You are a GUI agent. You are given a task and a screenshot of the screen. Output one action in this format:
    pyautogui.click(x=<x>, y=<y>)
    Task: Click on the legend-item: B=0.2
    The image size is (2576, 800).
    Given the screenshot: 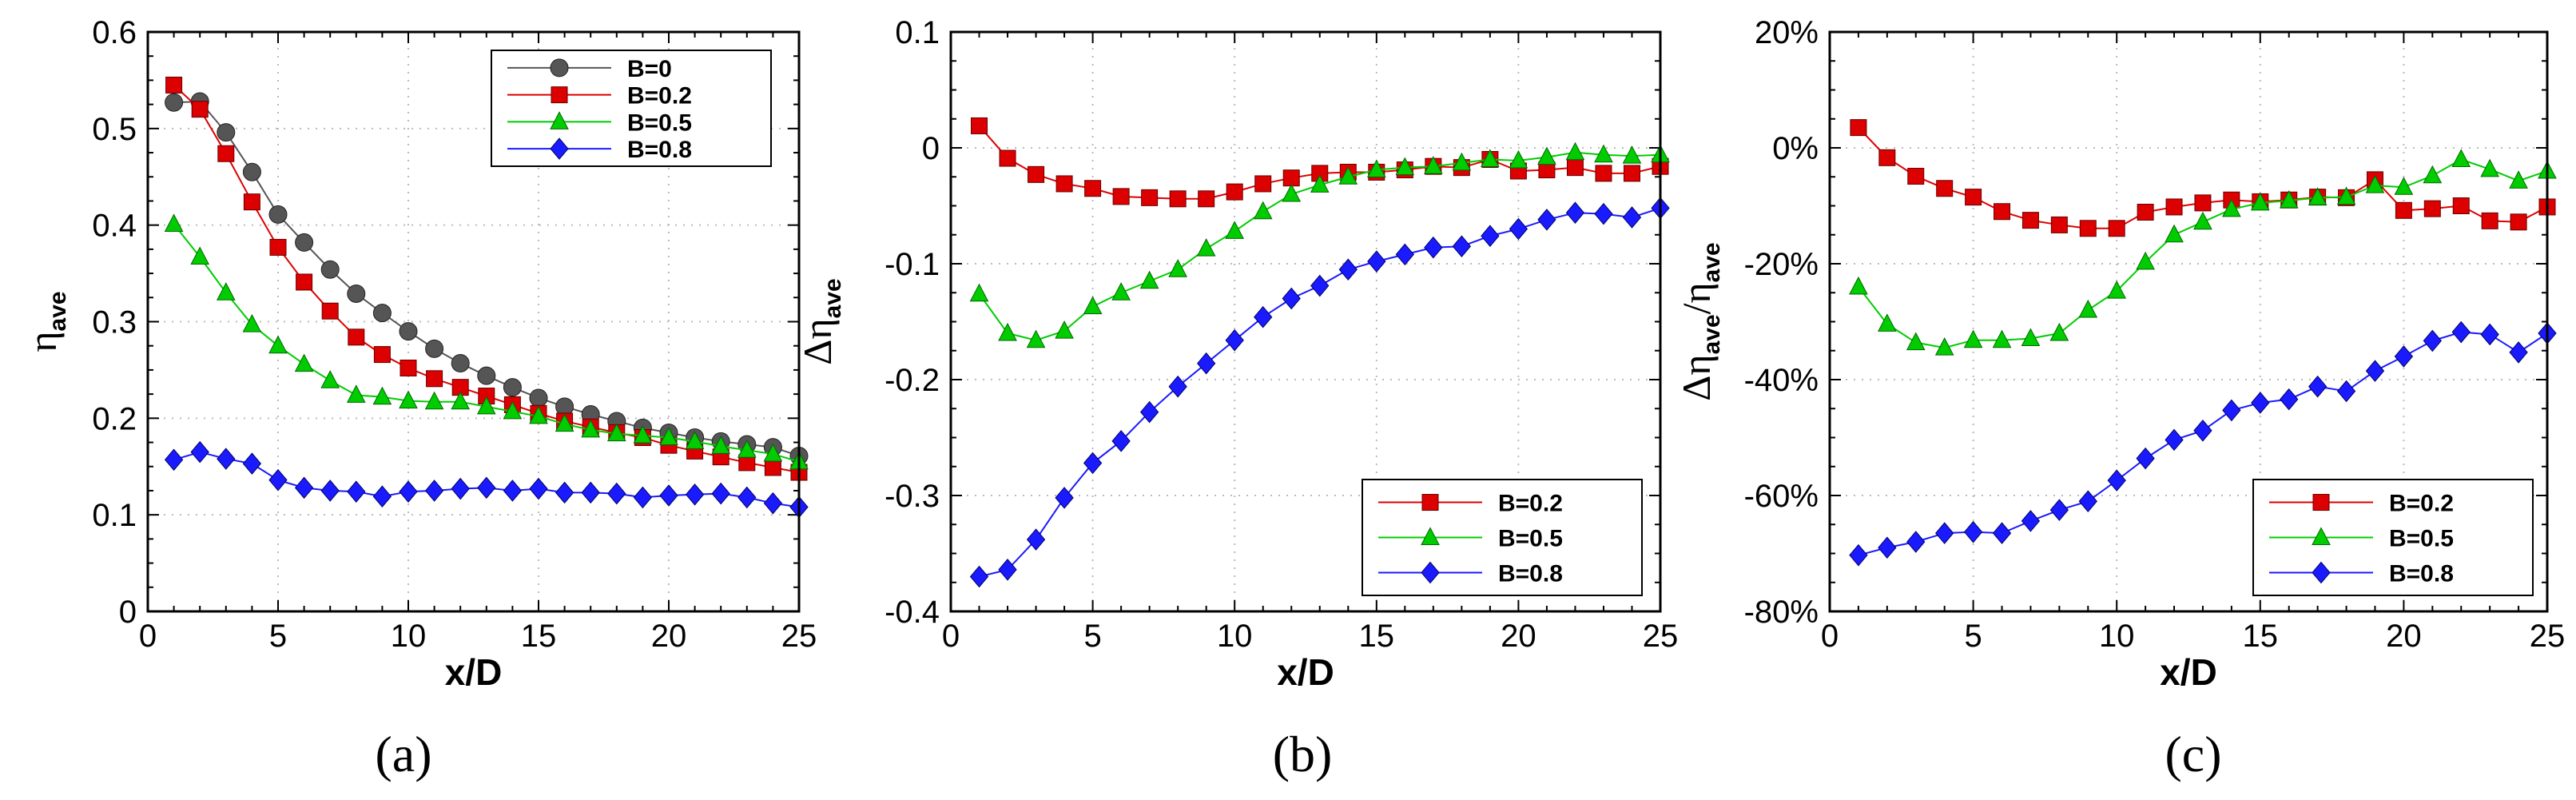 What is the action you would take?
    pyautogui.click(x=2361, y=504)
    